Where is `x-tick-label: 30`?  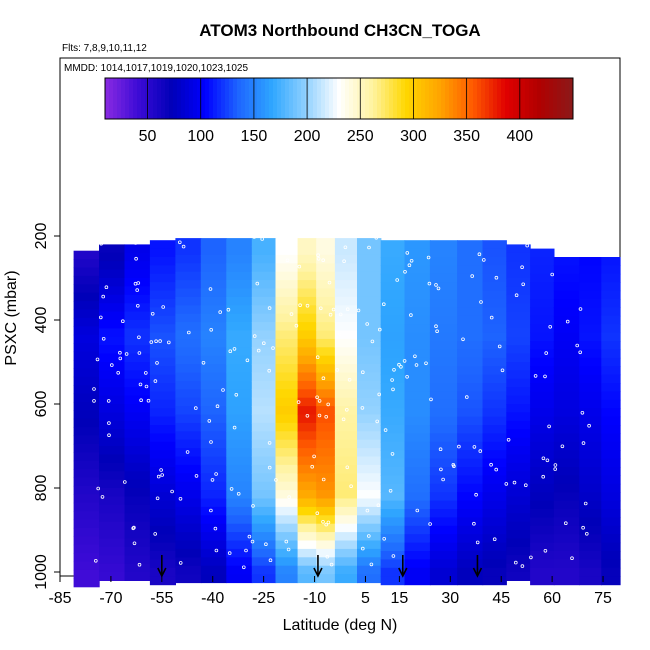 x-tick-label: 30 is located at coordinates (450, 598).